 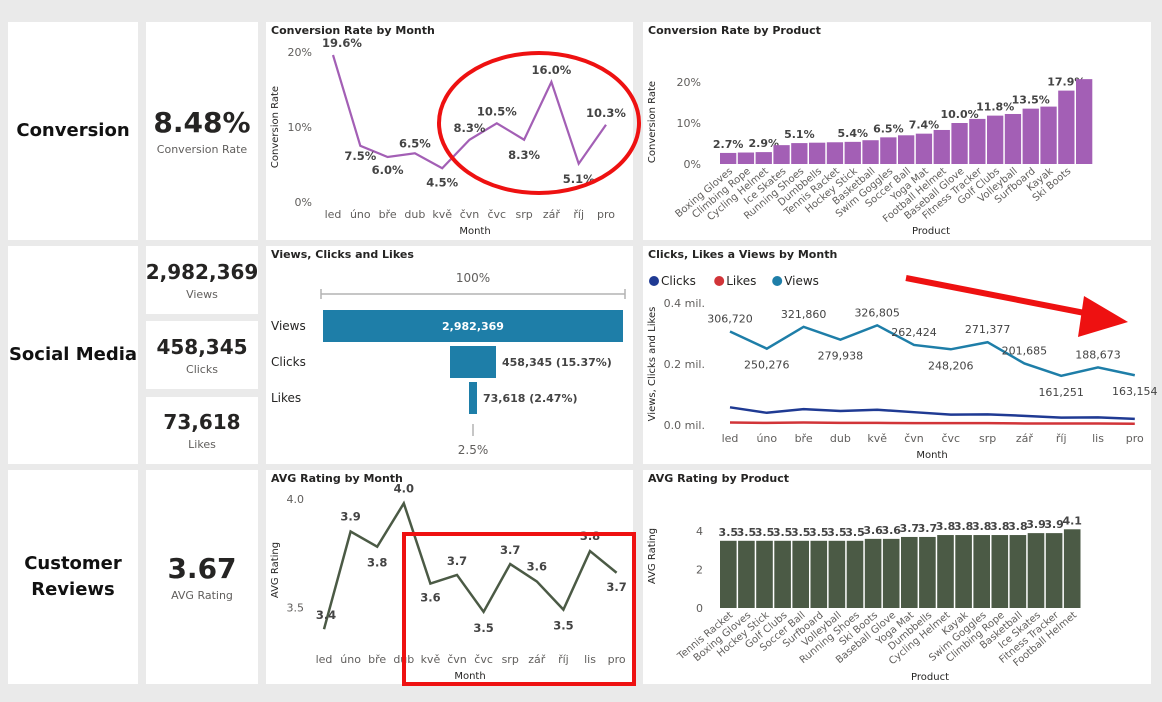 What do you see at coordinates (743, 254) in the screenshot?
I see `chart-title: Clicks, Likes a Views by Month` at bounding box center [743, 254].